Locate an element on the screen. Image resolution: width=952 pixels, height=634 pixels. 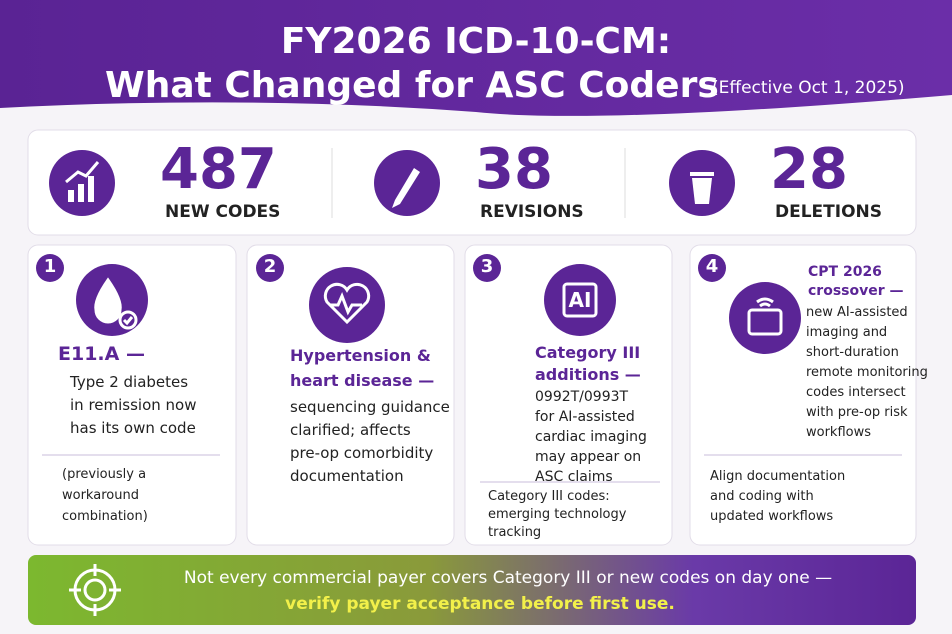
stat-value: 28 is located at coordinates (809, 169).